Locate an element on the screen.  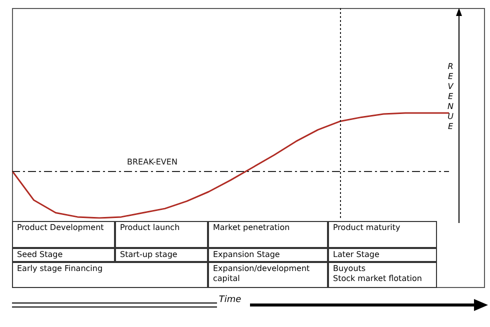
text: Seed Stage is located at coordinates (63, 255).